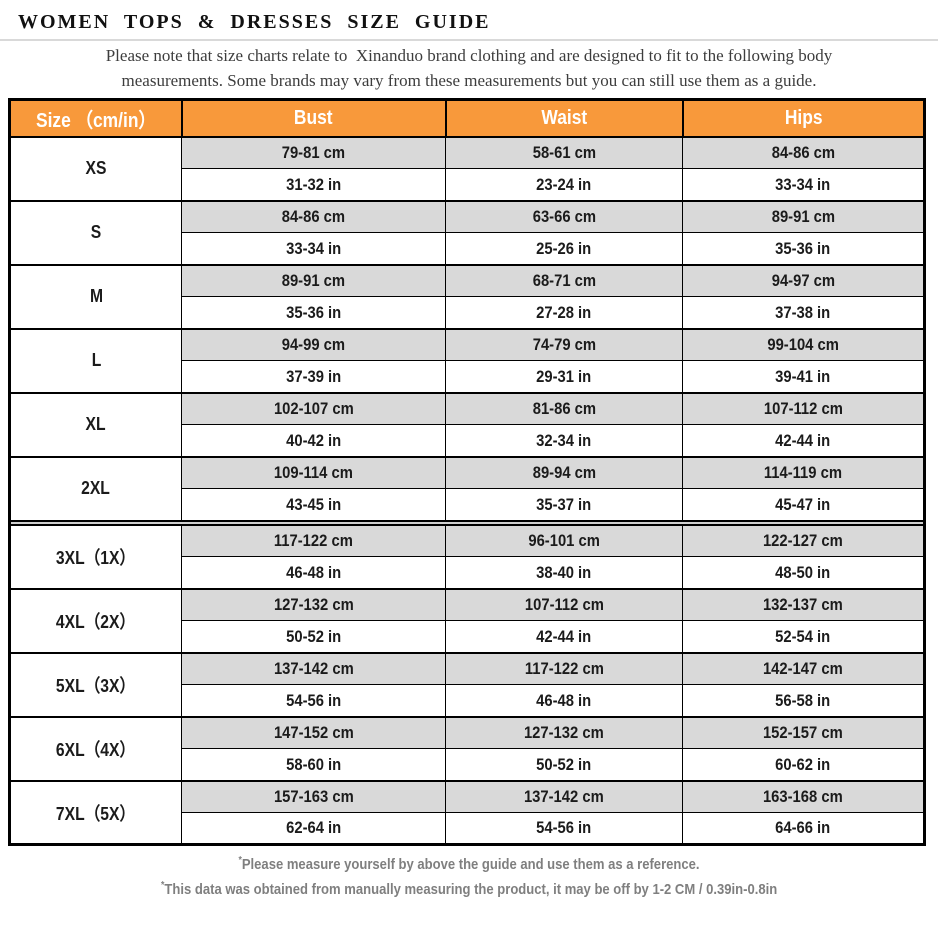 The image size is (938, 934). I want to click on plus-size-divider, so click(467, 522).